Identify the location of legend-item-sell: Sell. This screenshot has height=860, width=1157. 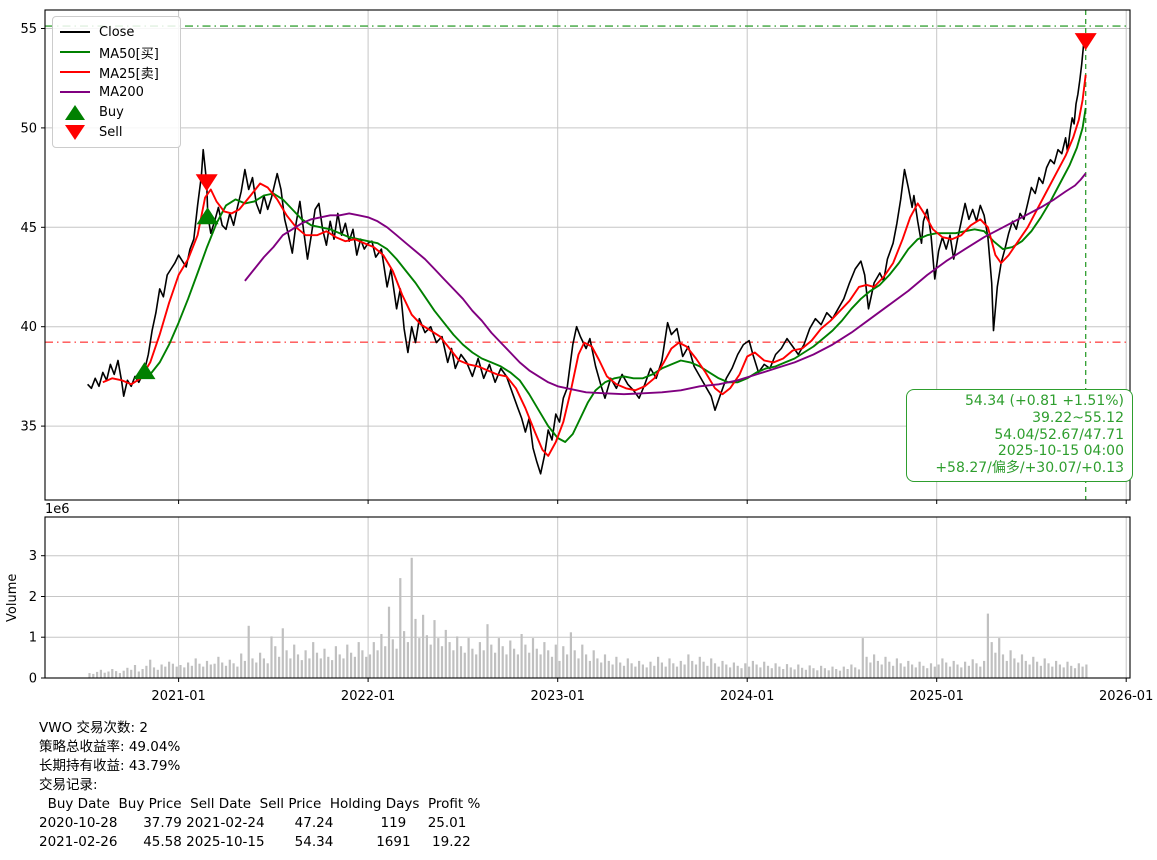
(116, 132).